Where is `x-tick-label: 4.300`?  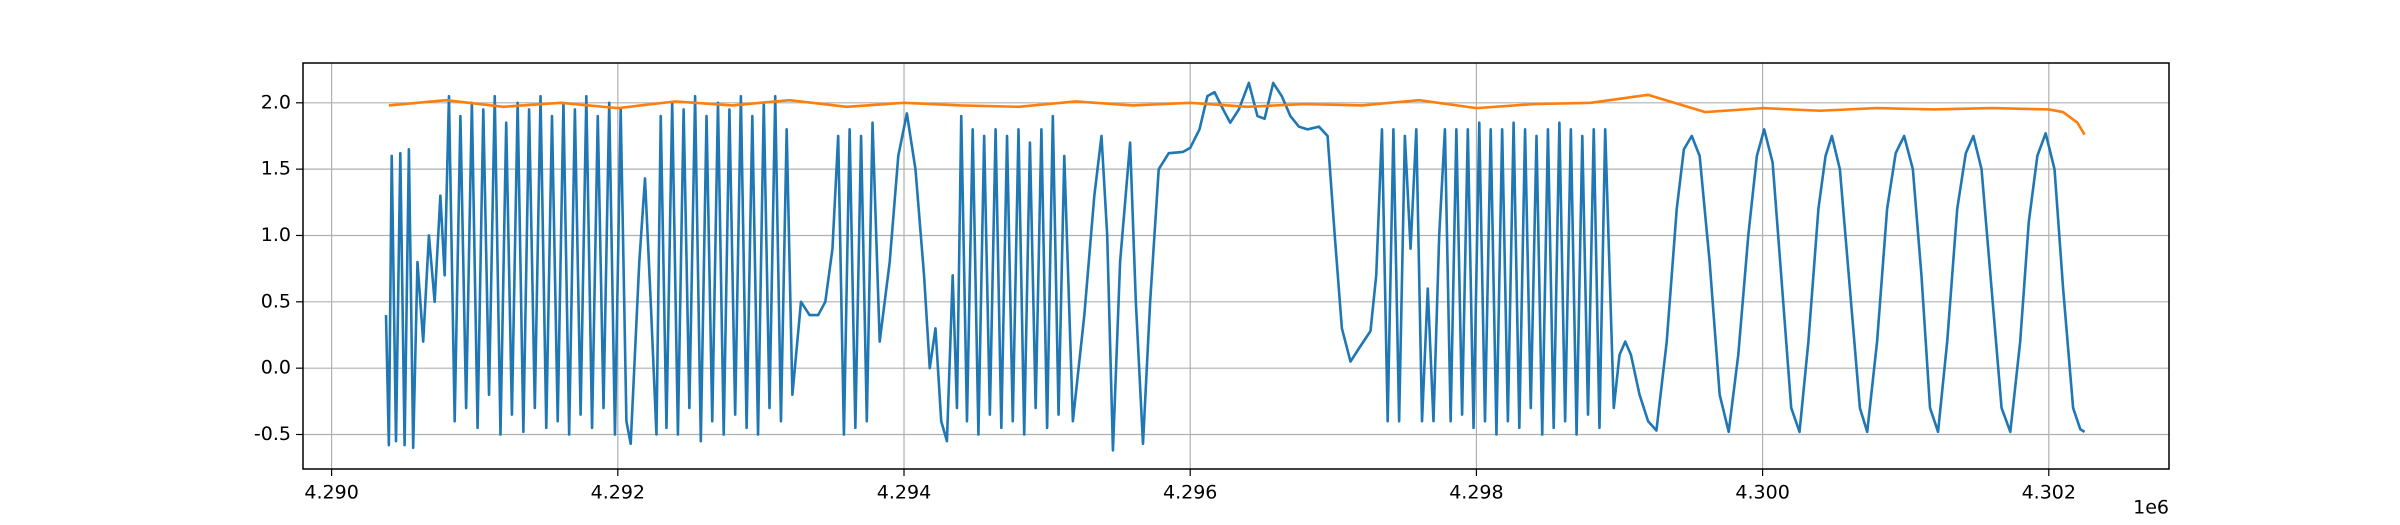 x-tick-label: 4.300 is located at coordinates (1762, 493).